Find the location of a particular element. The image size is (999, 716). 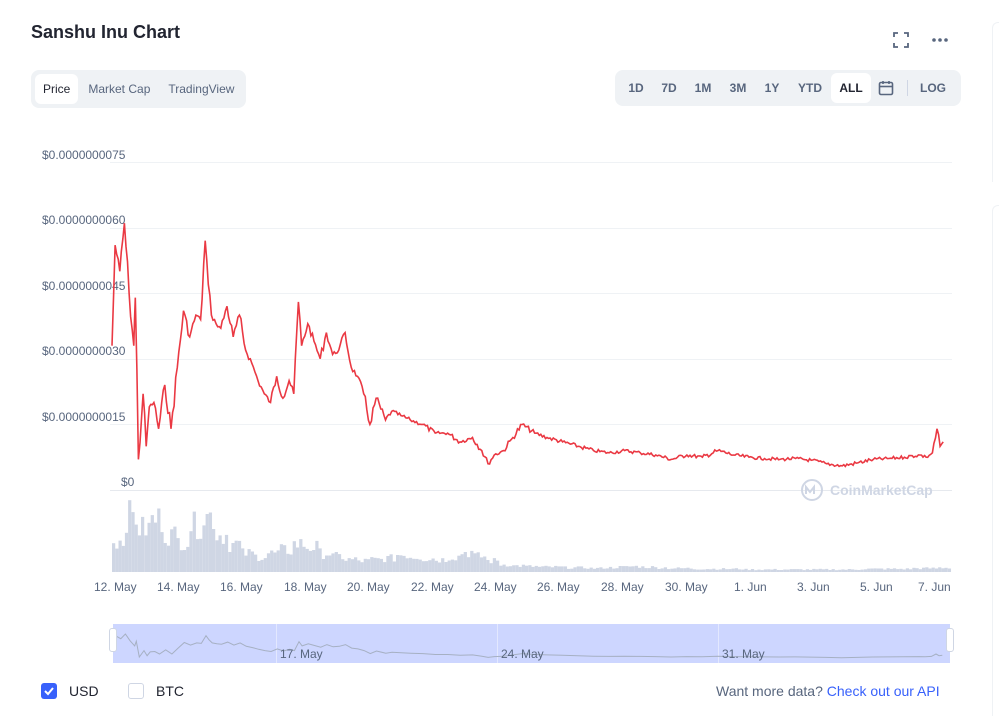

volume-bars is located at coordinates (532, 536).